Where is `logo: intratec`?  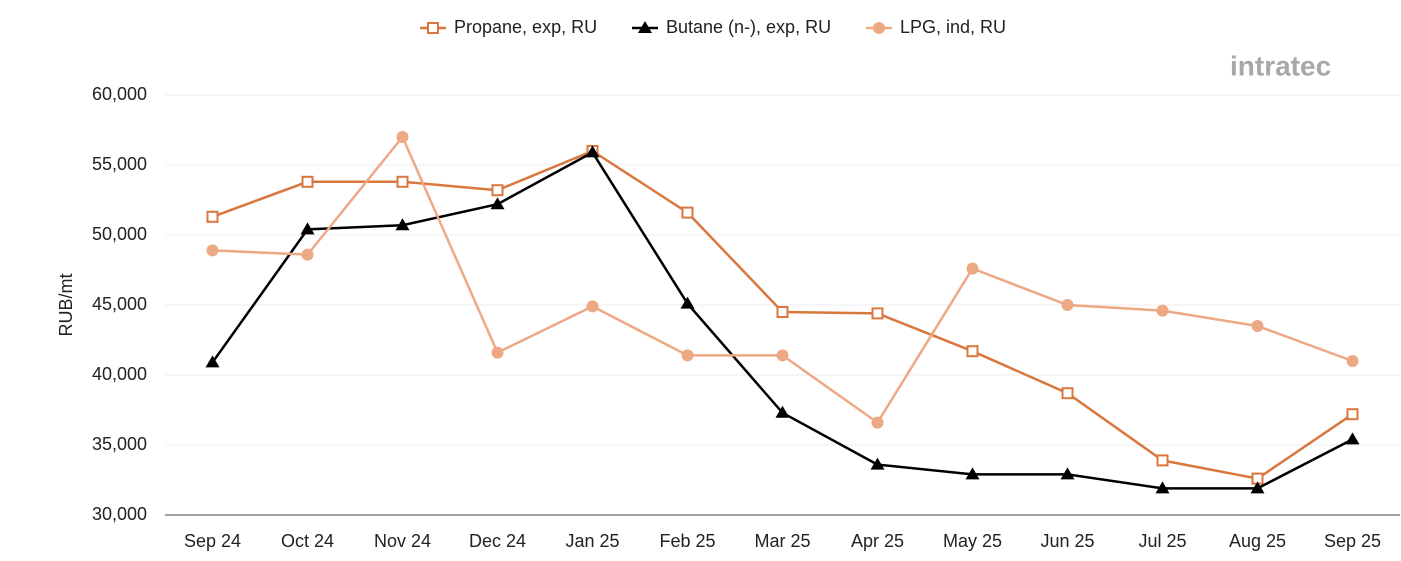 logo: intratec is located at coordinates (1280, 65).